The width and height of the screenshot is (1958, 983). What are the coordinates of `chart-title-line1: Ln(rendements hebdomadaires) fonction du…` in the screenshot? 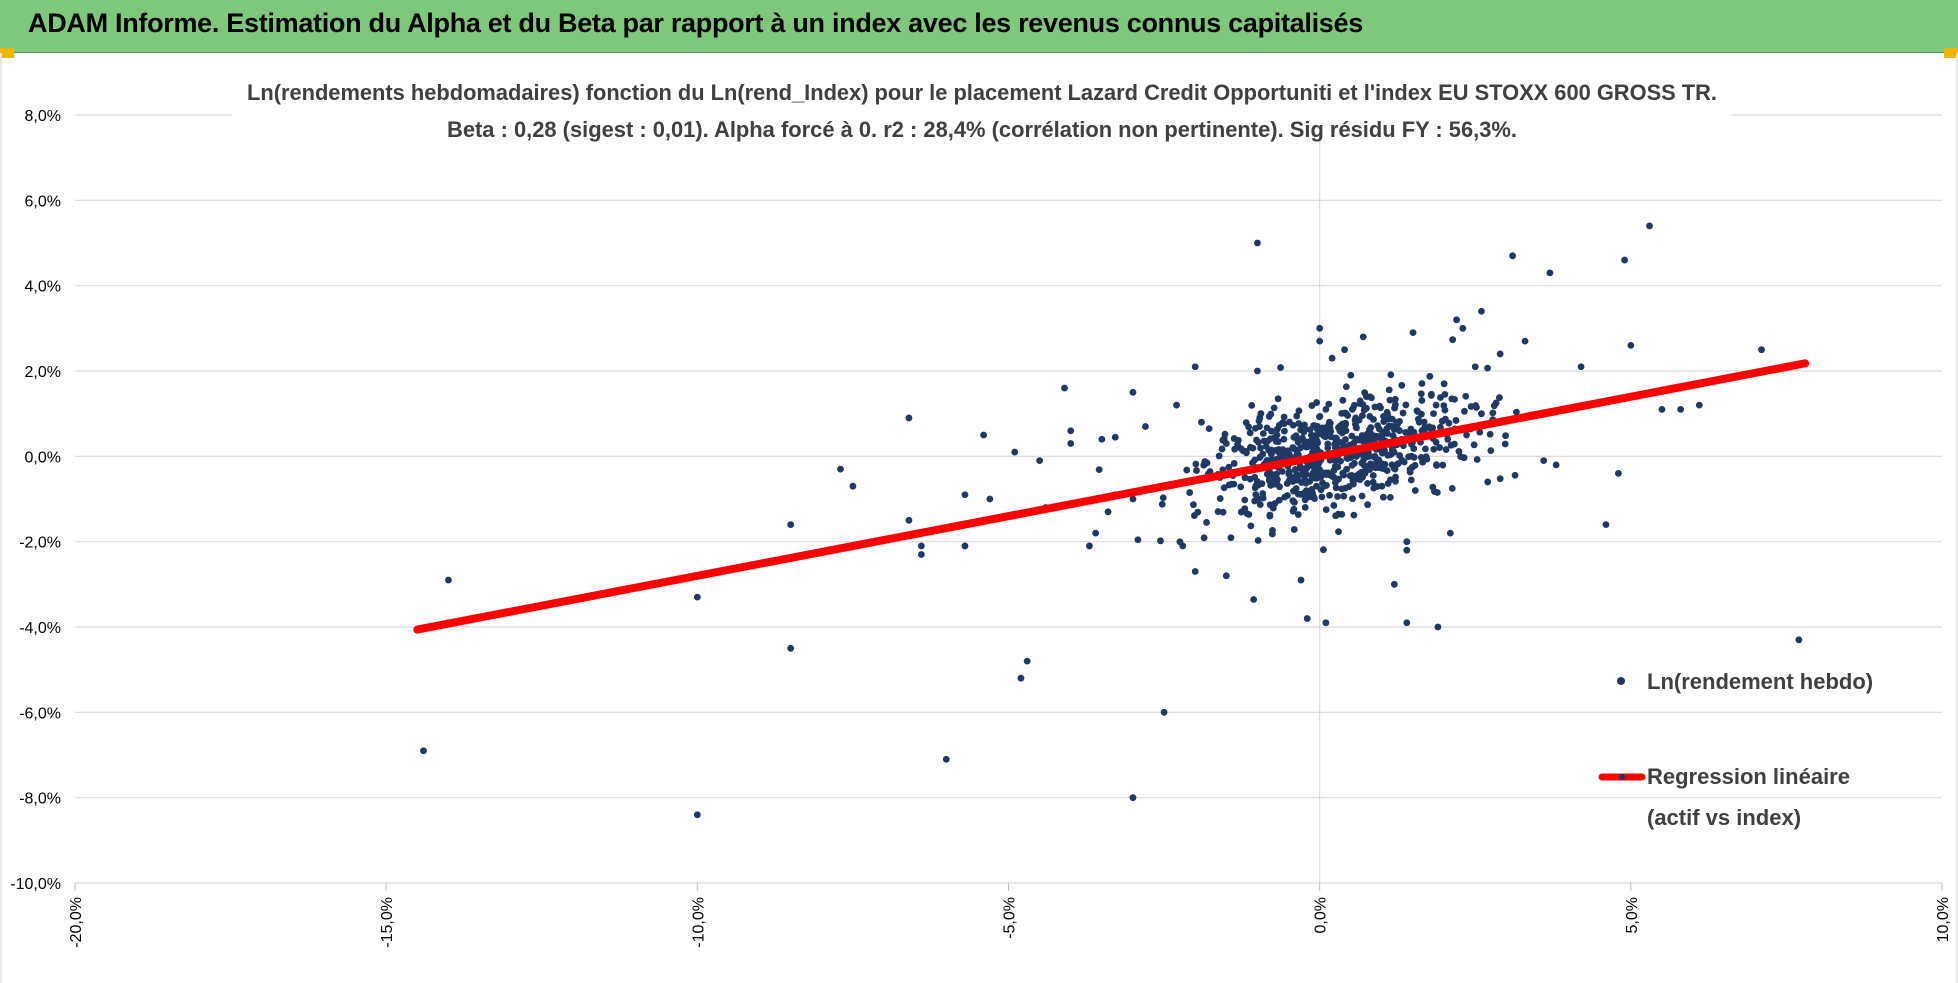 It's located at (982, 92).